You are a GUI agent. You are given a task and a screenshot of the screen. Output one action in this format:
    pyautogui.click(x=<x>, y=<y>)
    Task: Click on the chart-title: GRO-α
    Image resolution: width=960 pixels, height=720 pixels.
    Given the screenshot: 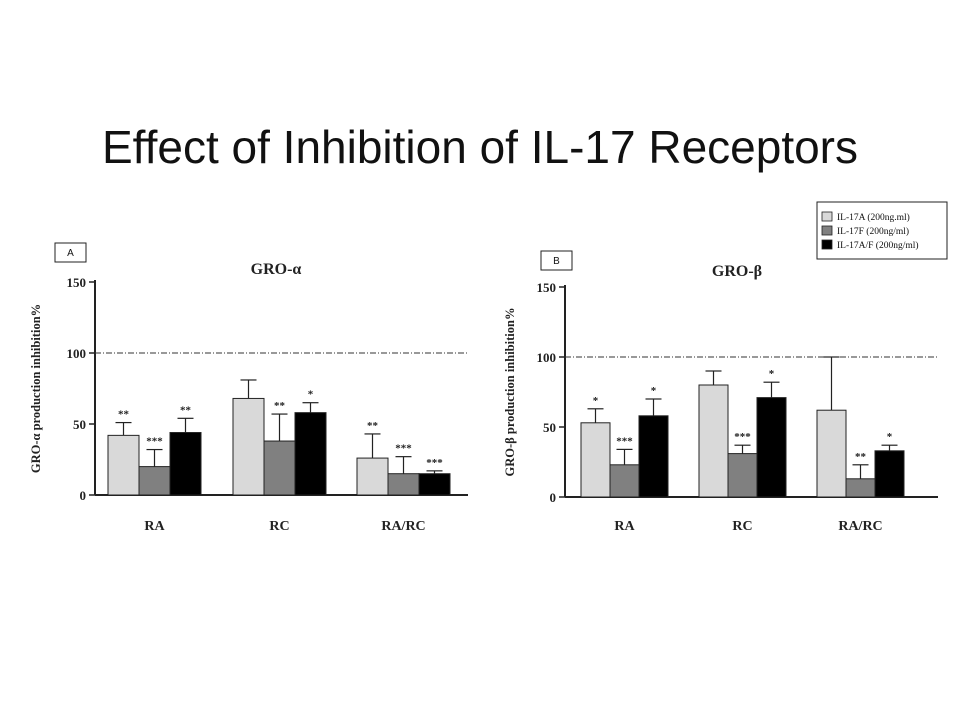 What is the action you would take?
    pyautogui.click(x=276, y=269)
    